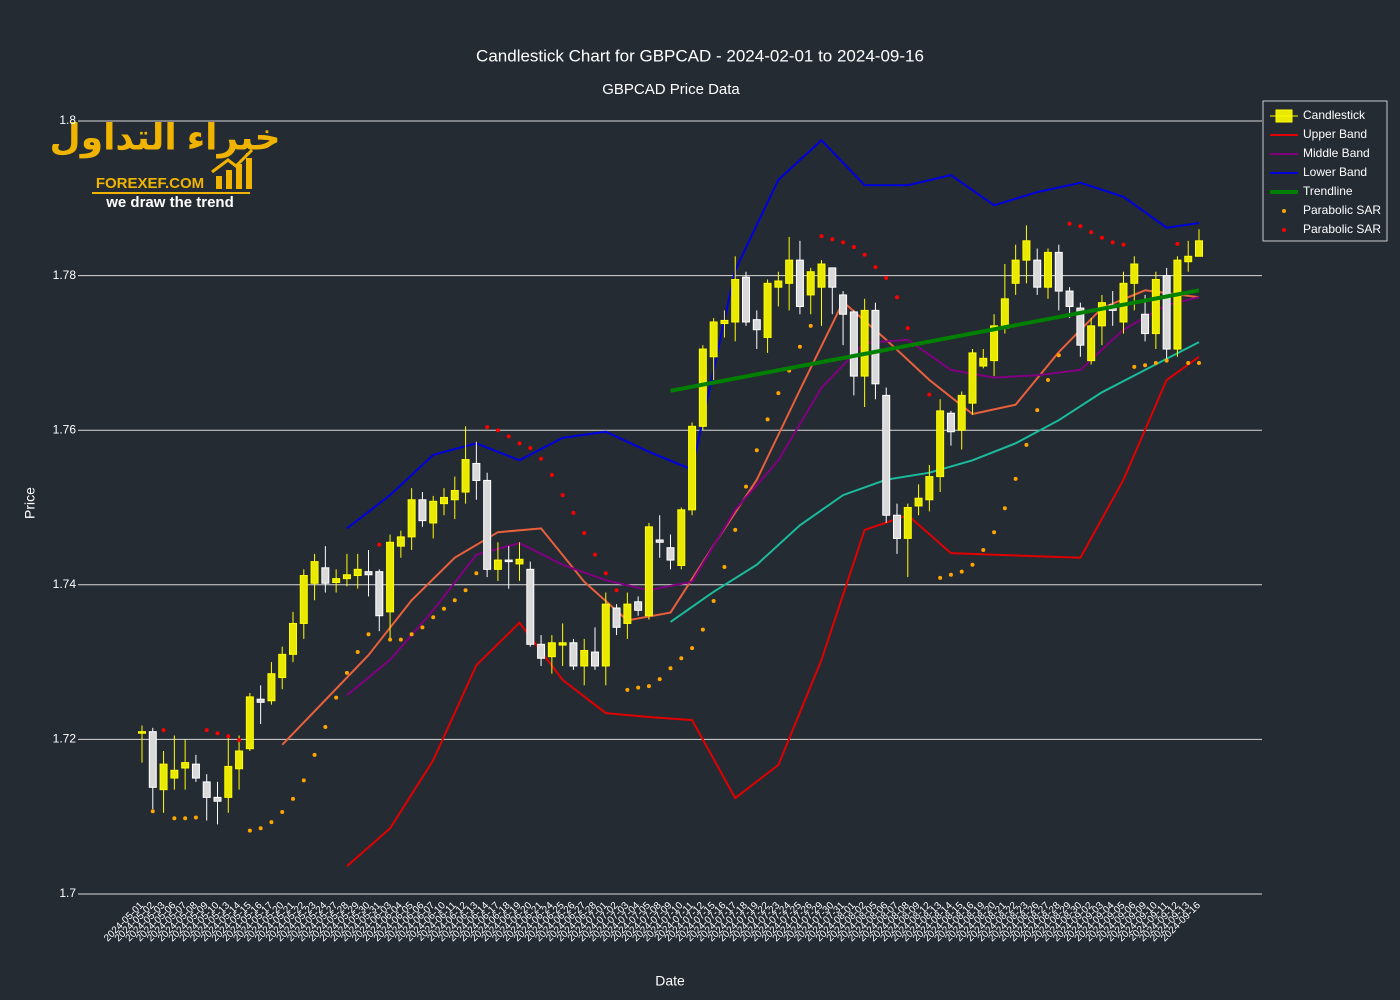 This screenshot has height=1000, width=1400. Describe the element at coordinates (1335, 172) in the screenshot. I see `legend-label: Lower Band` at that location.